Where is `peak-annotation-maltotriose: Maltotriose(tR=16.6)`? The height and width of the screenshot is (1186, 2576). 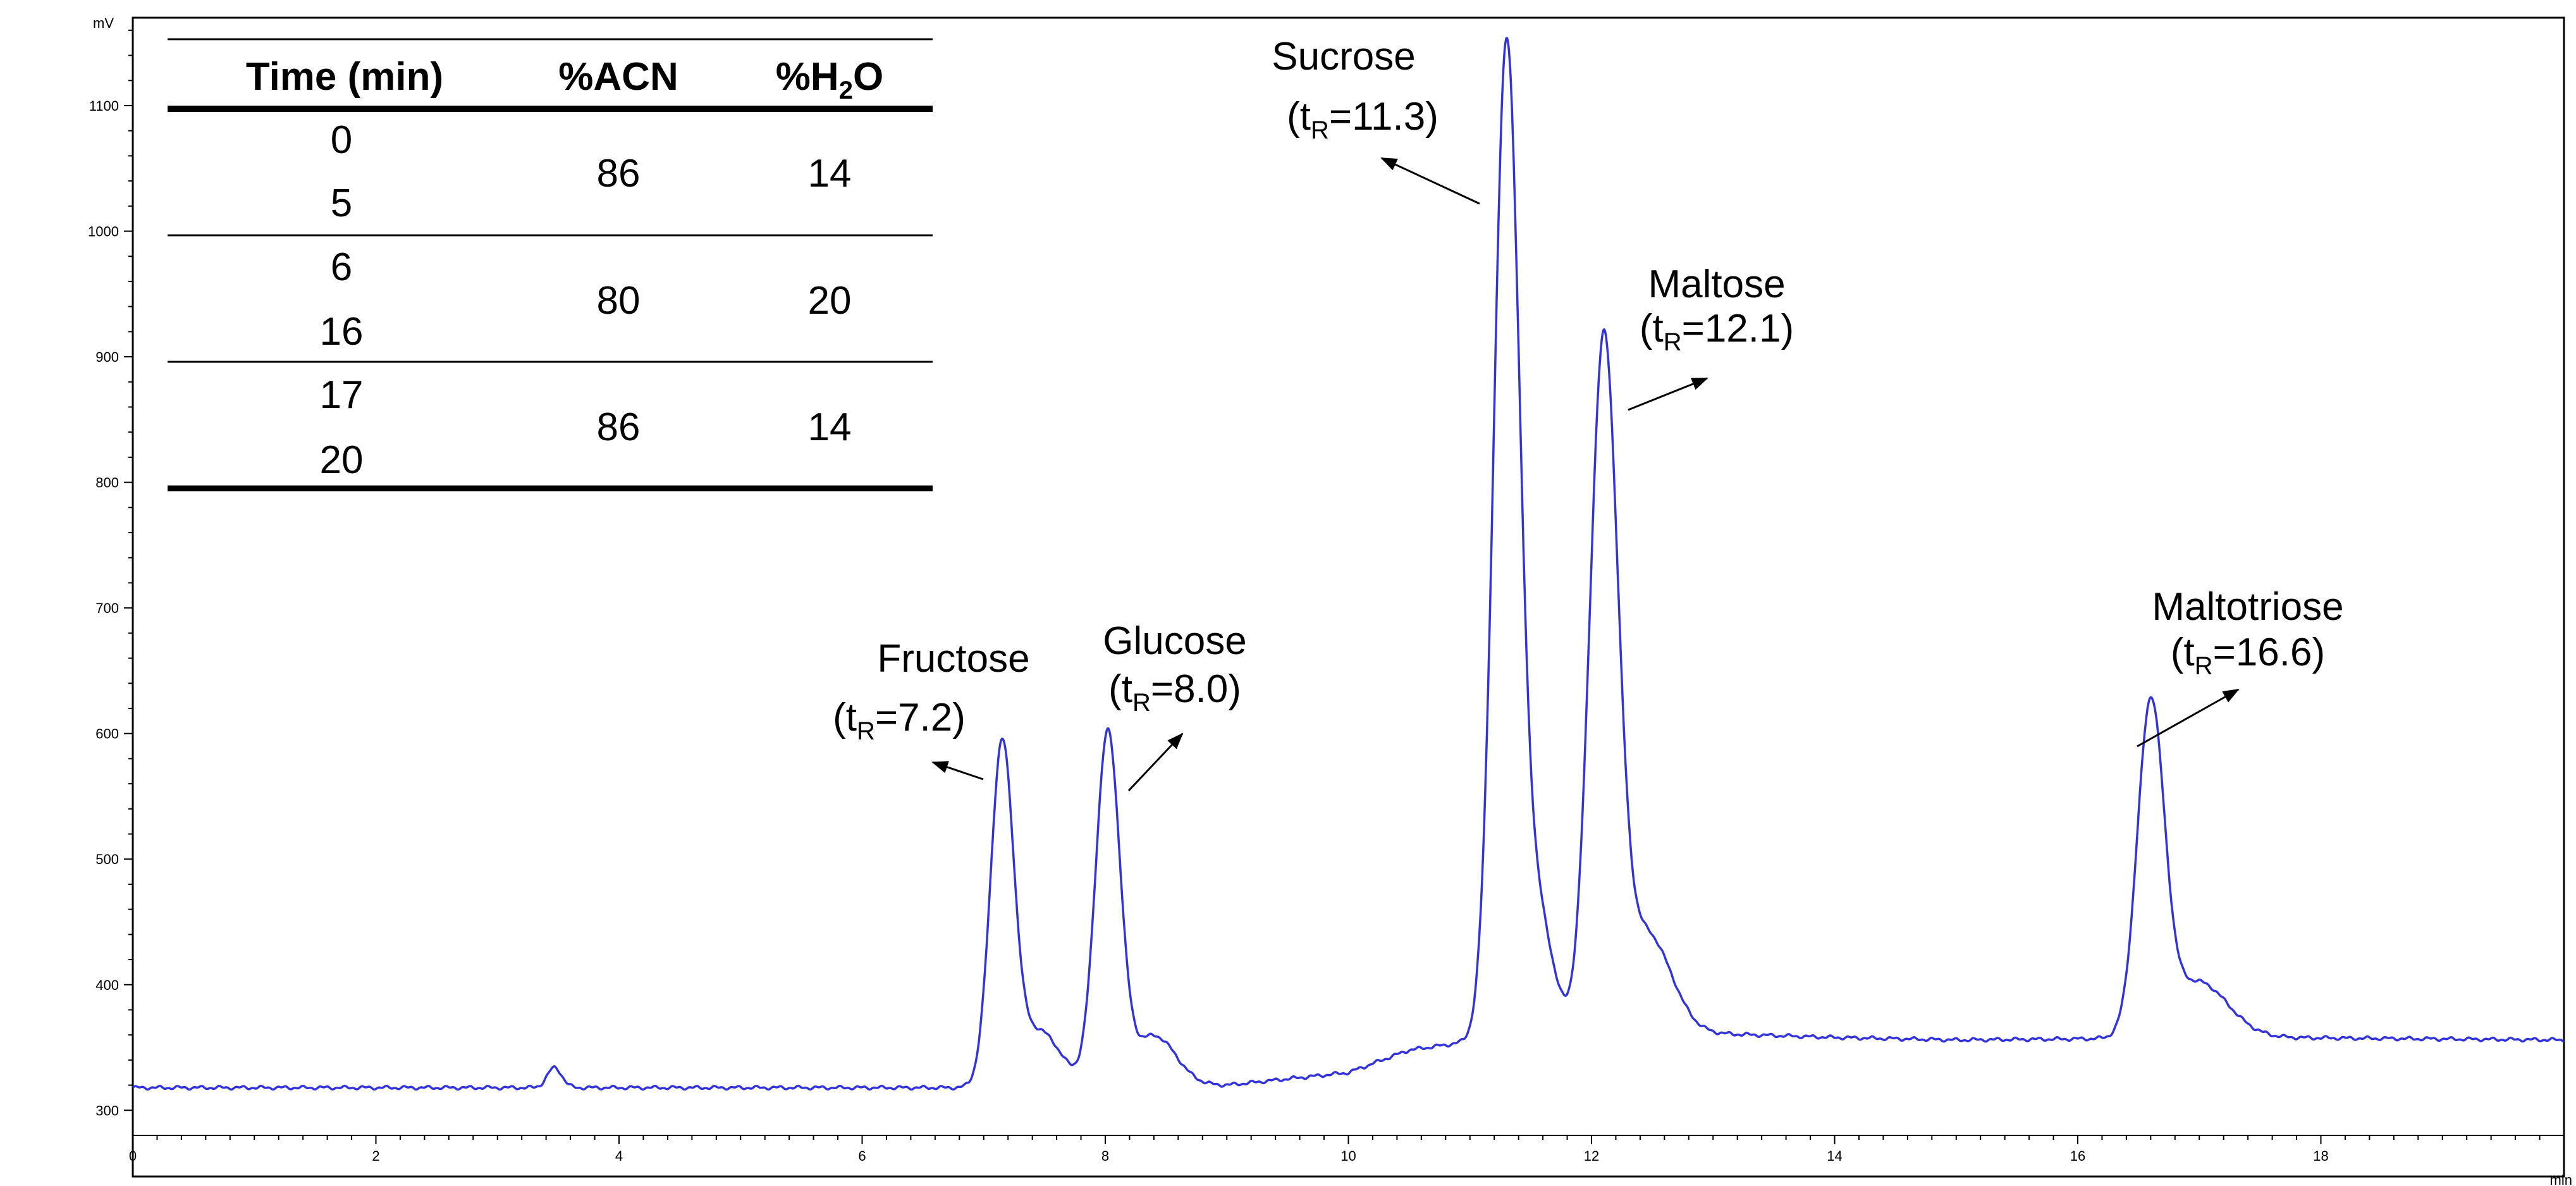 peak-annotation-maltotriose: Maltotriose(tR=16.6) is located at coordinates (2240, 666).